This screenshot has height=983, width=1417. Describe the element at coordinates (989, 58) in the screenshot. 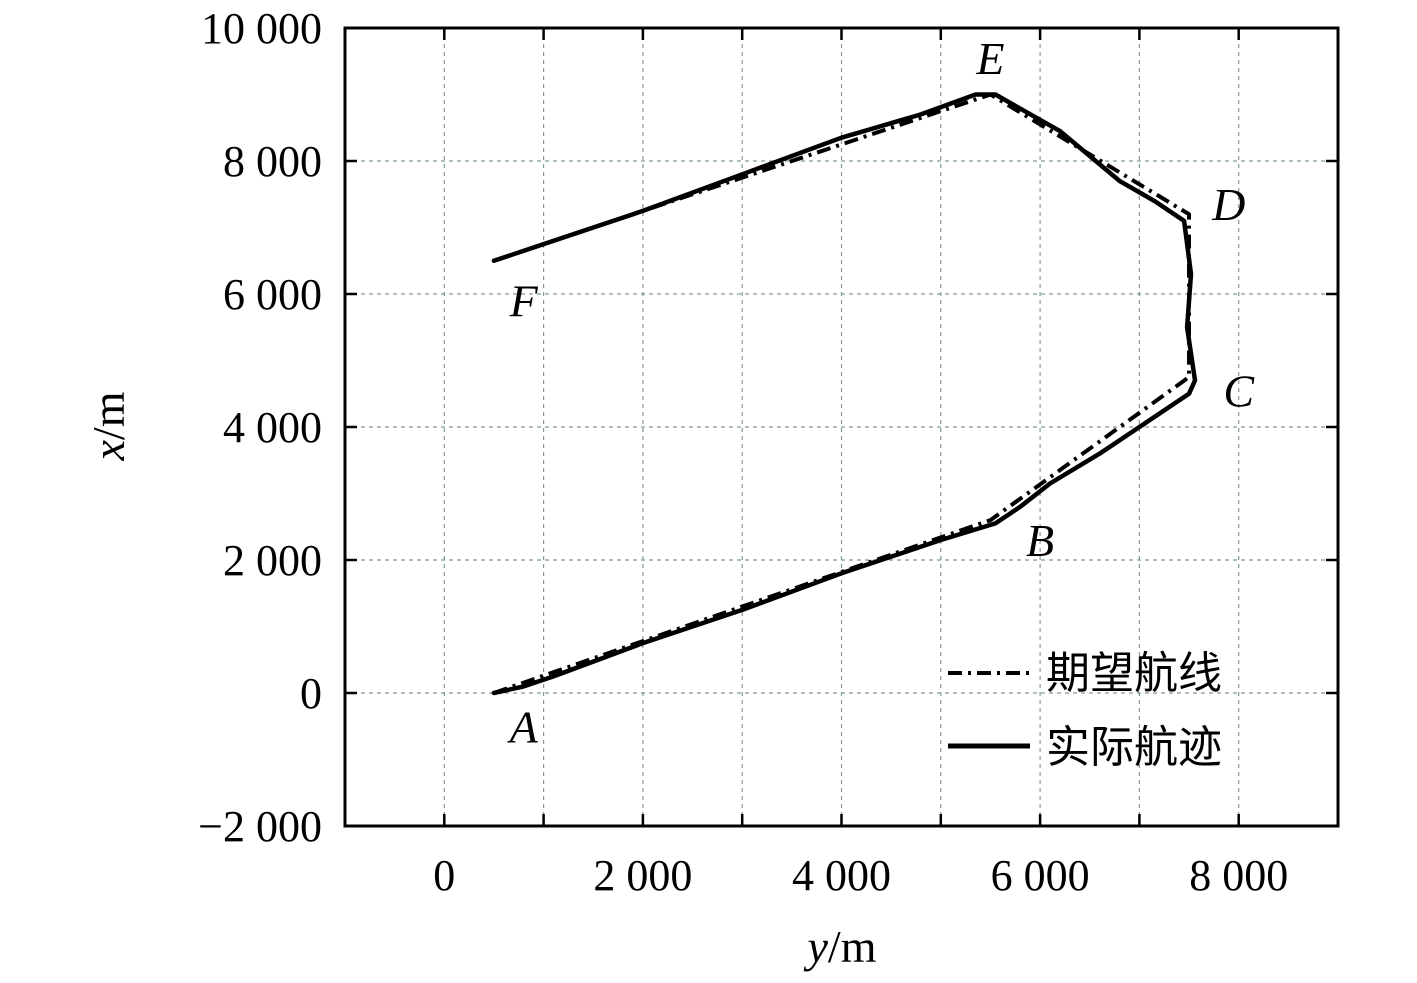

I see `point-label-e: E` at that location.